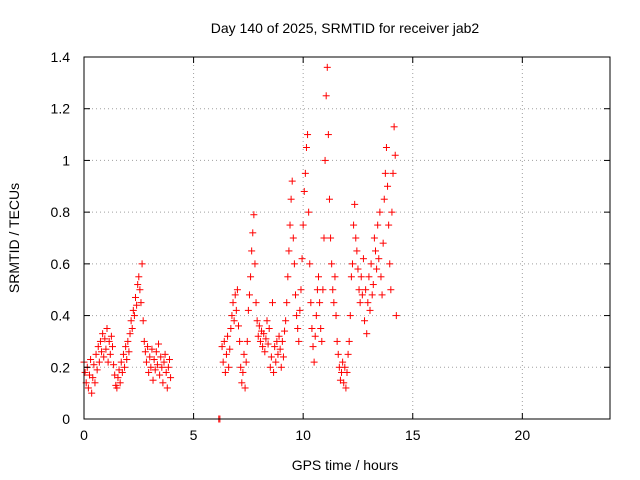  What do you see at coordinates (61, 367) in the screenshot?
I see `y-tick-label: 0.2` at bounding box center [61, 367].